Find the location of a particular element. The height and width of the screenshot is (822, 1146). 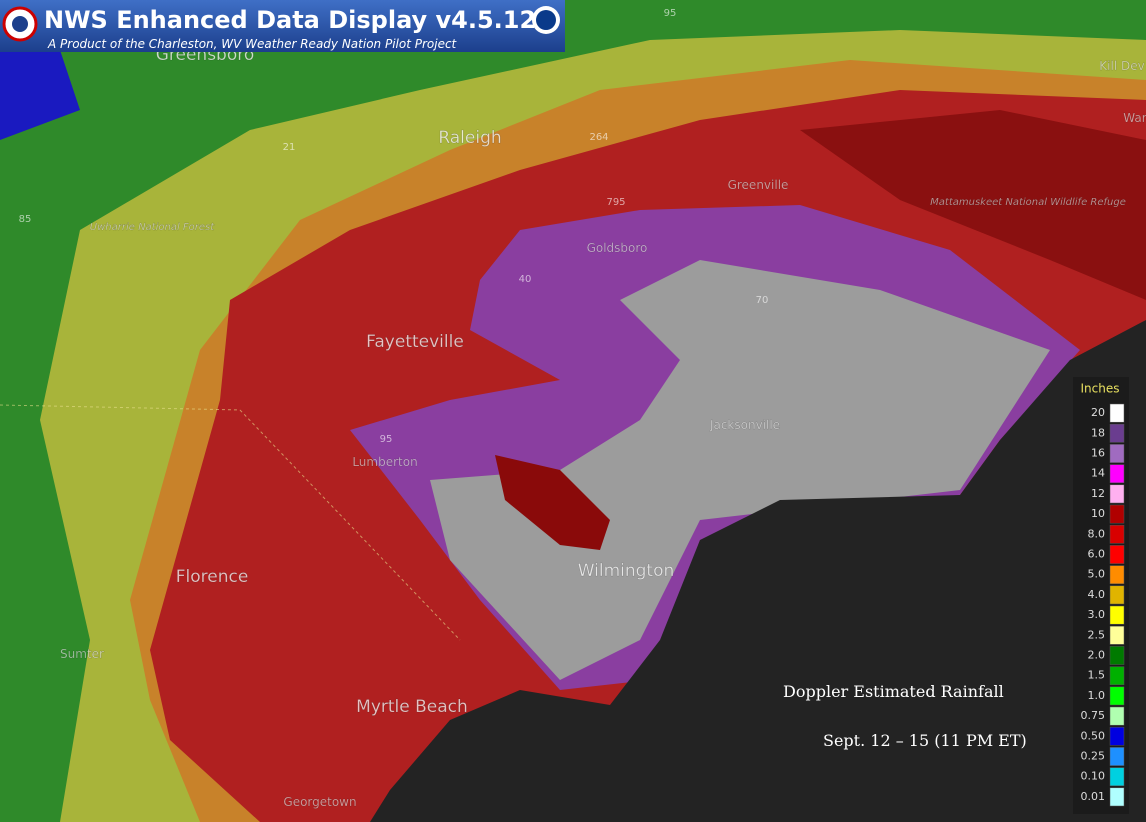

header-title: NWS Enhanced Data Display v4.5.12 is located at coordinates (290, 20).